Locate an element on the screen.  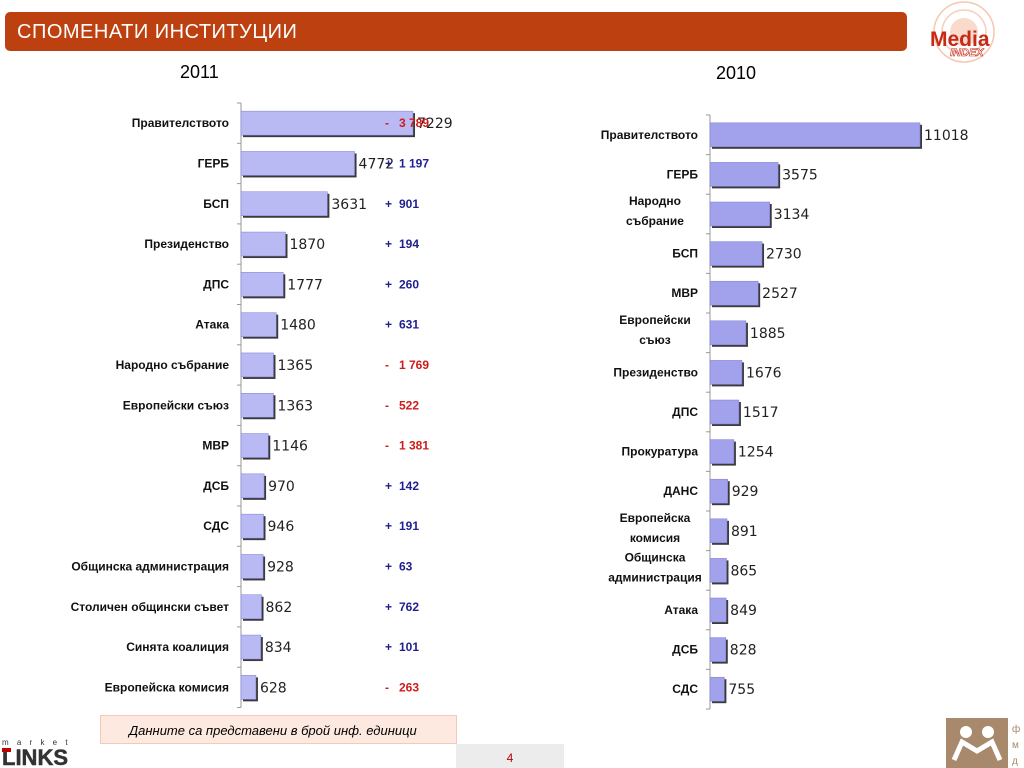
bar-value-label: 834 is located at coordinates (278, 648).